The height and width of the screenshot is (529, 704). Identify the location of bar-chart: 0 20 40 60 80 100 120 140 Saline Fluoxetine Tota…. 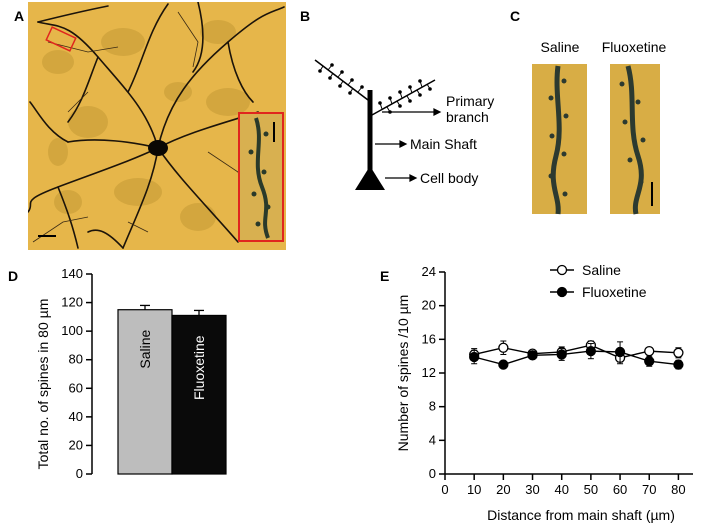
(131, 373).